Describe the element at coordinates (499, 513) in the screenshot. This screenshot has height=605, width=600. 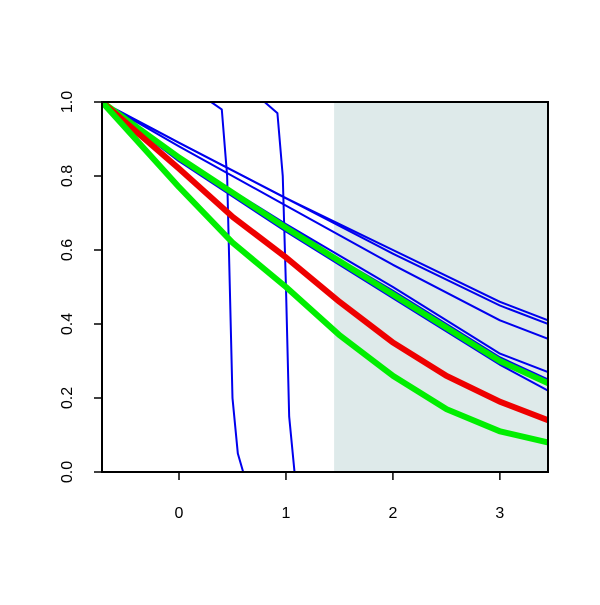
I see `x-tick-label: 3` at that location.